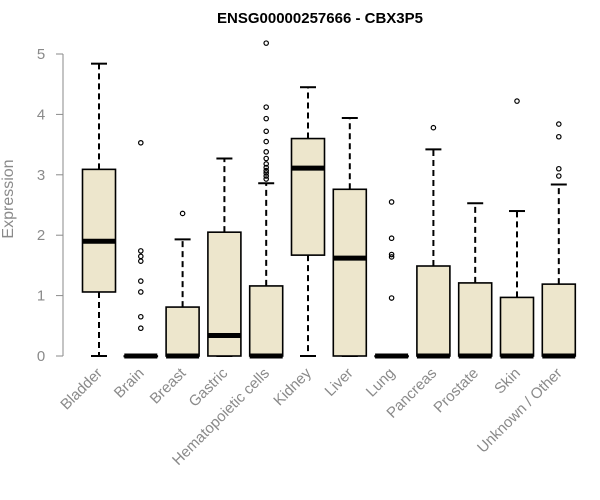 The width and height of the screenshot is (600, 500). I want to click on box-skin, so click(517, 228).